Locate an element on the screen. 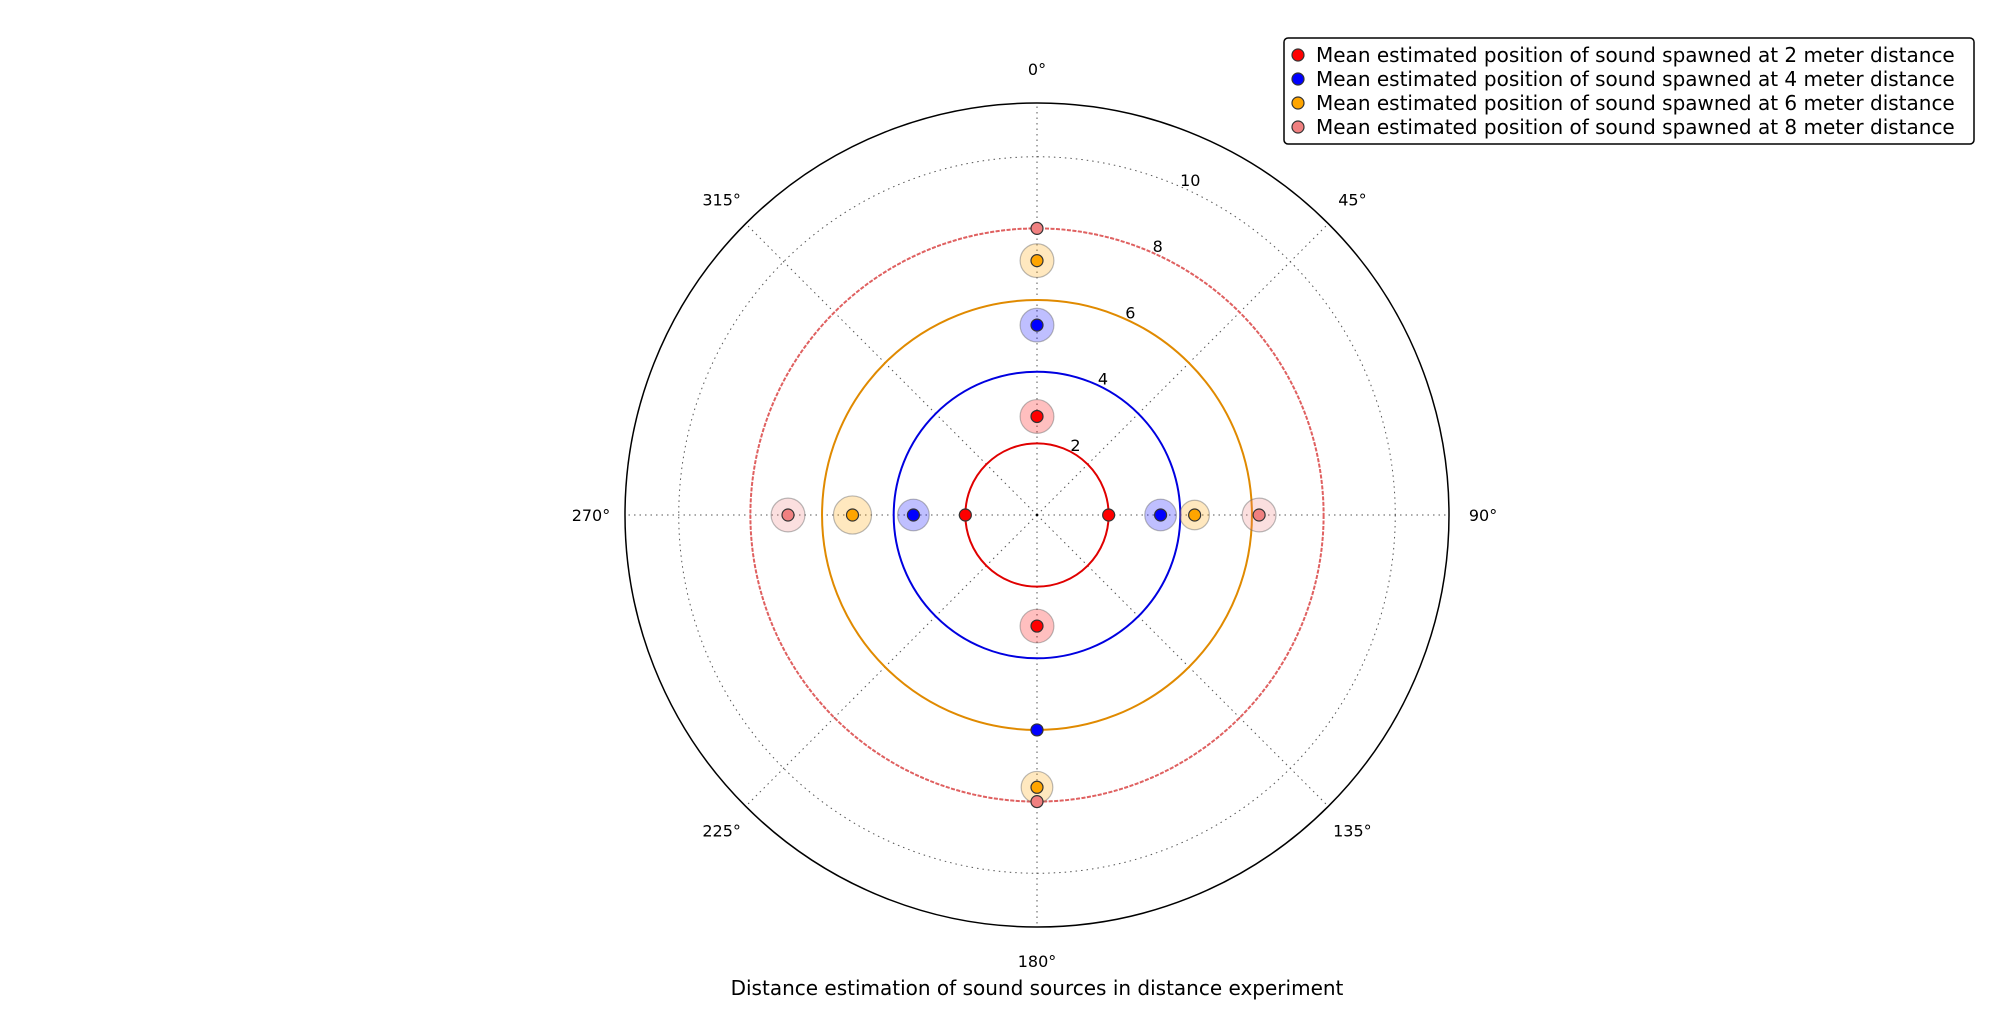  reference-circle-4m is located at coordinates (1037, 515).